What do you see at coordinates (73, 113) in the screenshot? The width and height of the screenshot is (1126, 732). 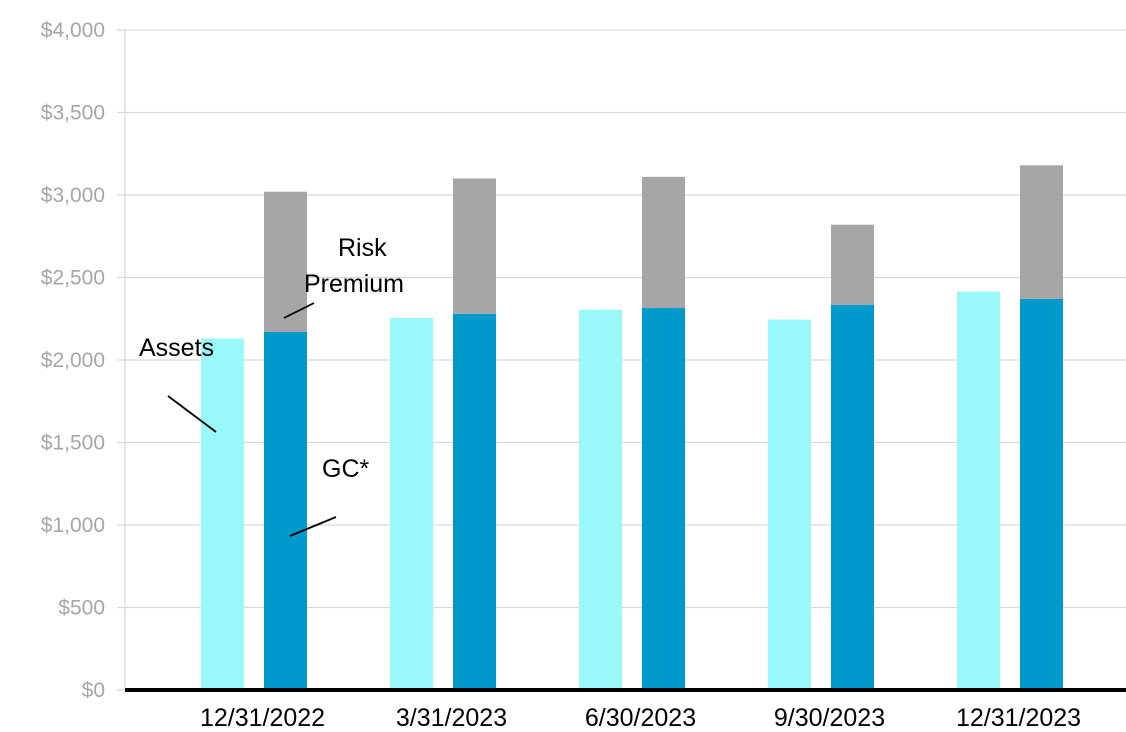 I see `y-tick-label: $3,500` at bounding box center [73, 113].